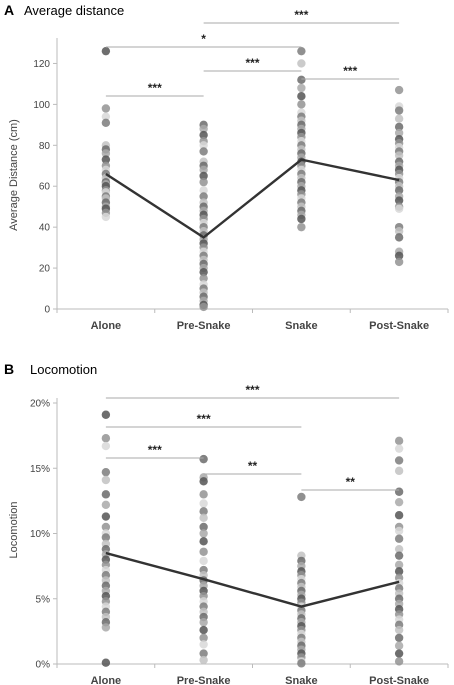 Image resolution: width=454 pixels, height=685 pixels. What do you see at coordinates (41, 105) in the screenshot?
I see `panel-a-y-tick-label: 100` at bounding box center [41, 105].